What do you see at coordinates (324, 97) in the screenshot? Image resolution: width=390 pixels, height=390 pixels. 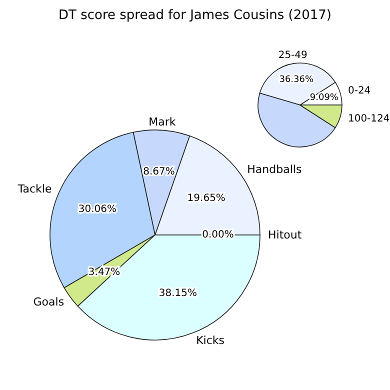 I see `data-label: 9.09%` at bounding box center [324, 97].